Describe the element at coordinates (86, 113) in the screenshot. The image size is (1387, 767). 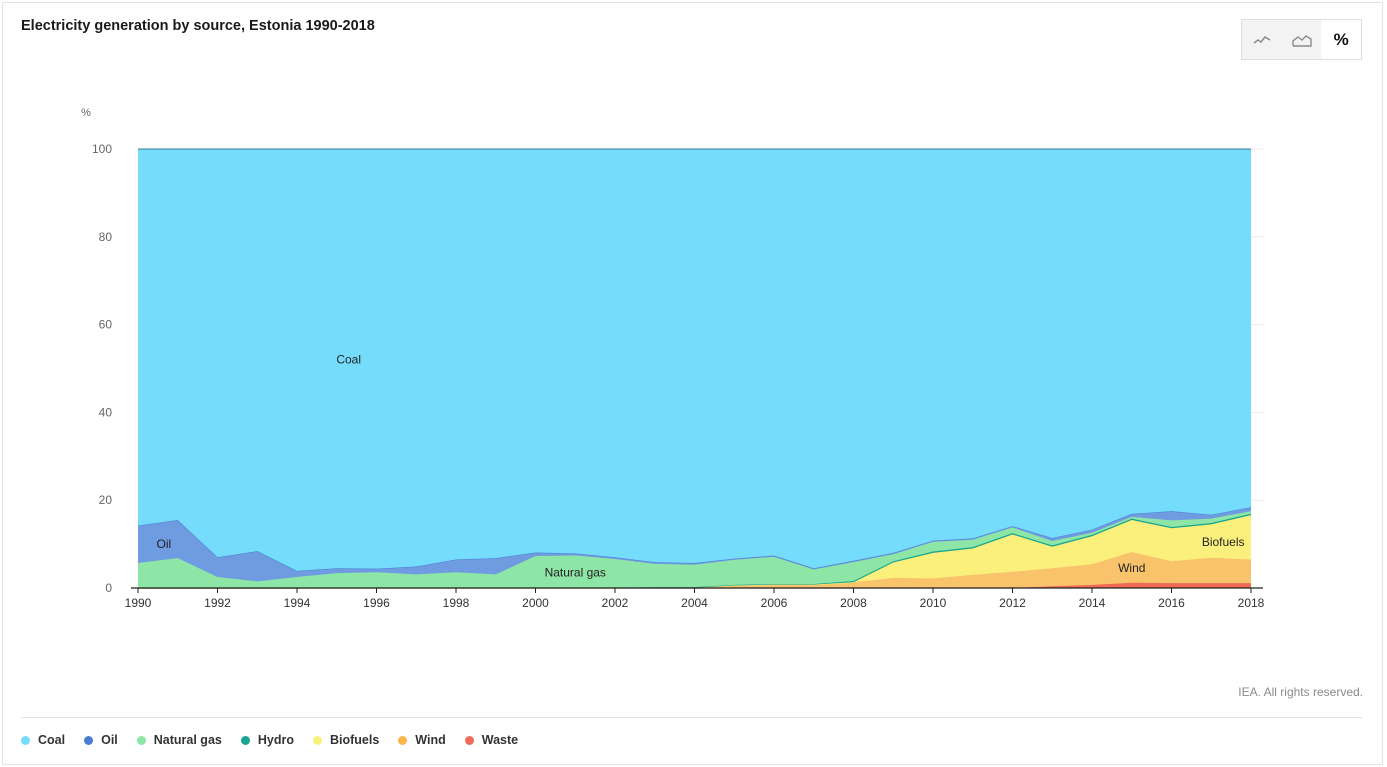
I see `y-axis-unit: %` at that location.